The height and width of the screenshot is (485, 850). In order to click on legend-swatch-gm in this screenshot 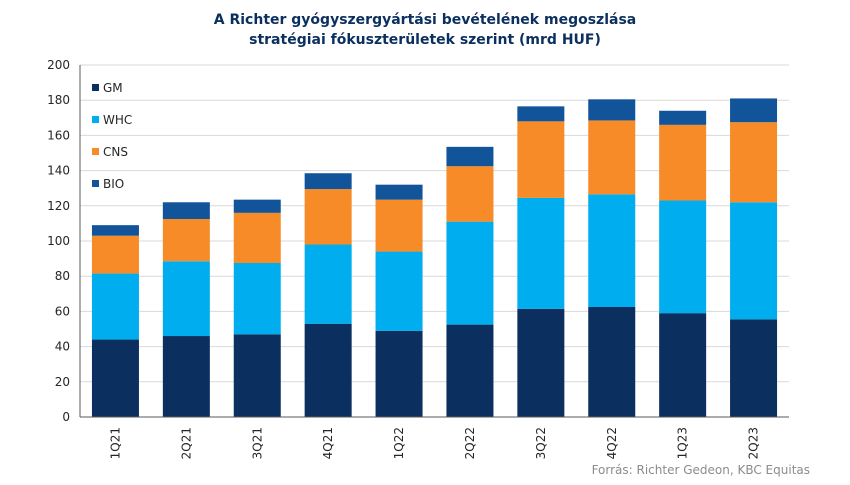, I will do `click(95, 87)`.